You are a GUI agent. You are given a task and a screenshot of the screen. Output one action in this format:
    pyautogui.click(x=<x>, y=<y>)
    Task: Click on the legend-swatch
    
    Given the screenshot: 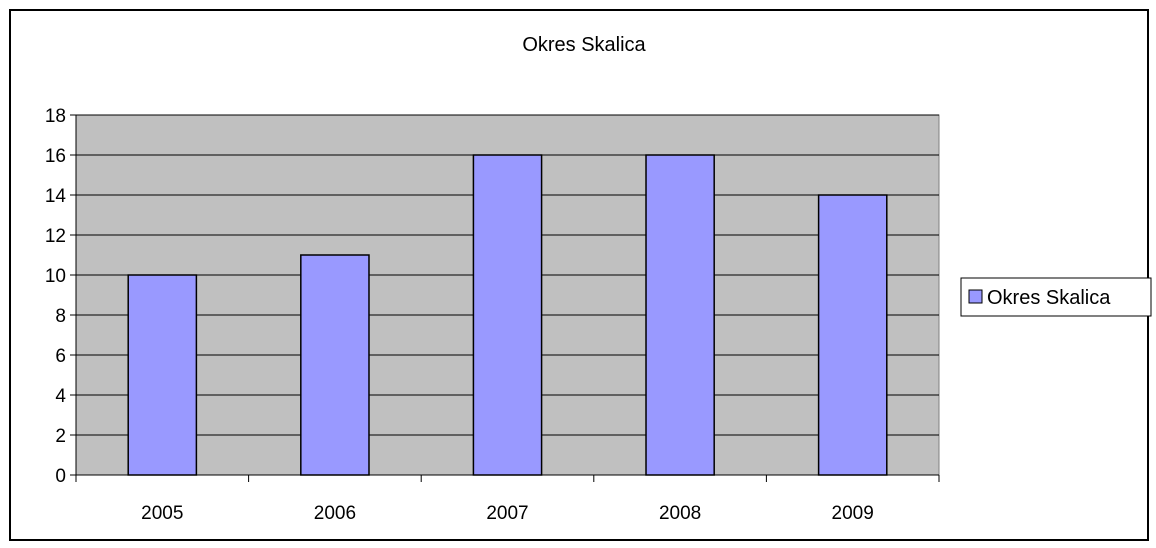 What is the action you would take?
    pyautogui.click(x=975, y=296)
    